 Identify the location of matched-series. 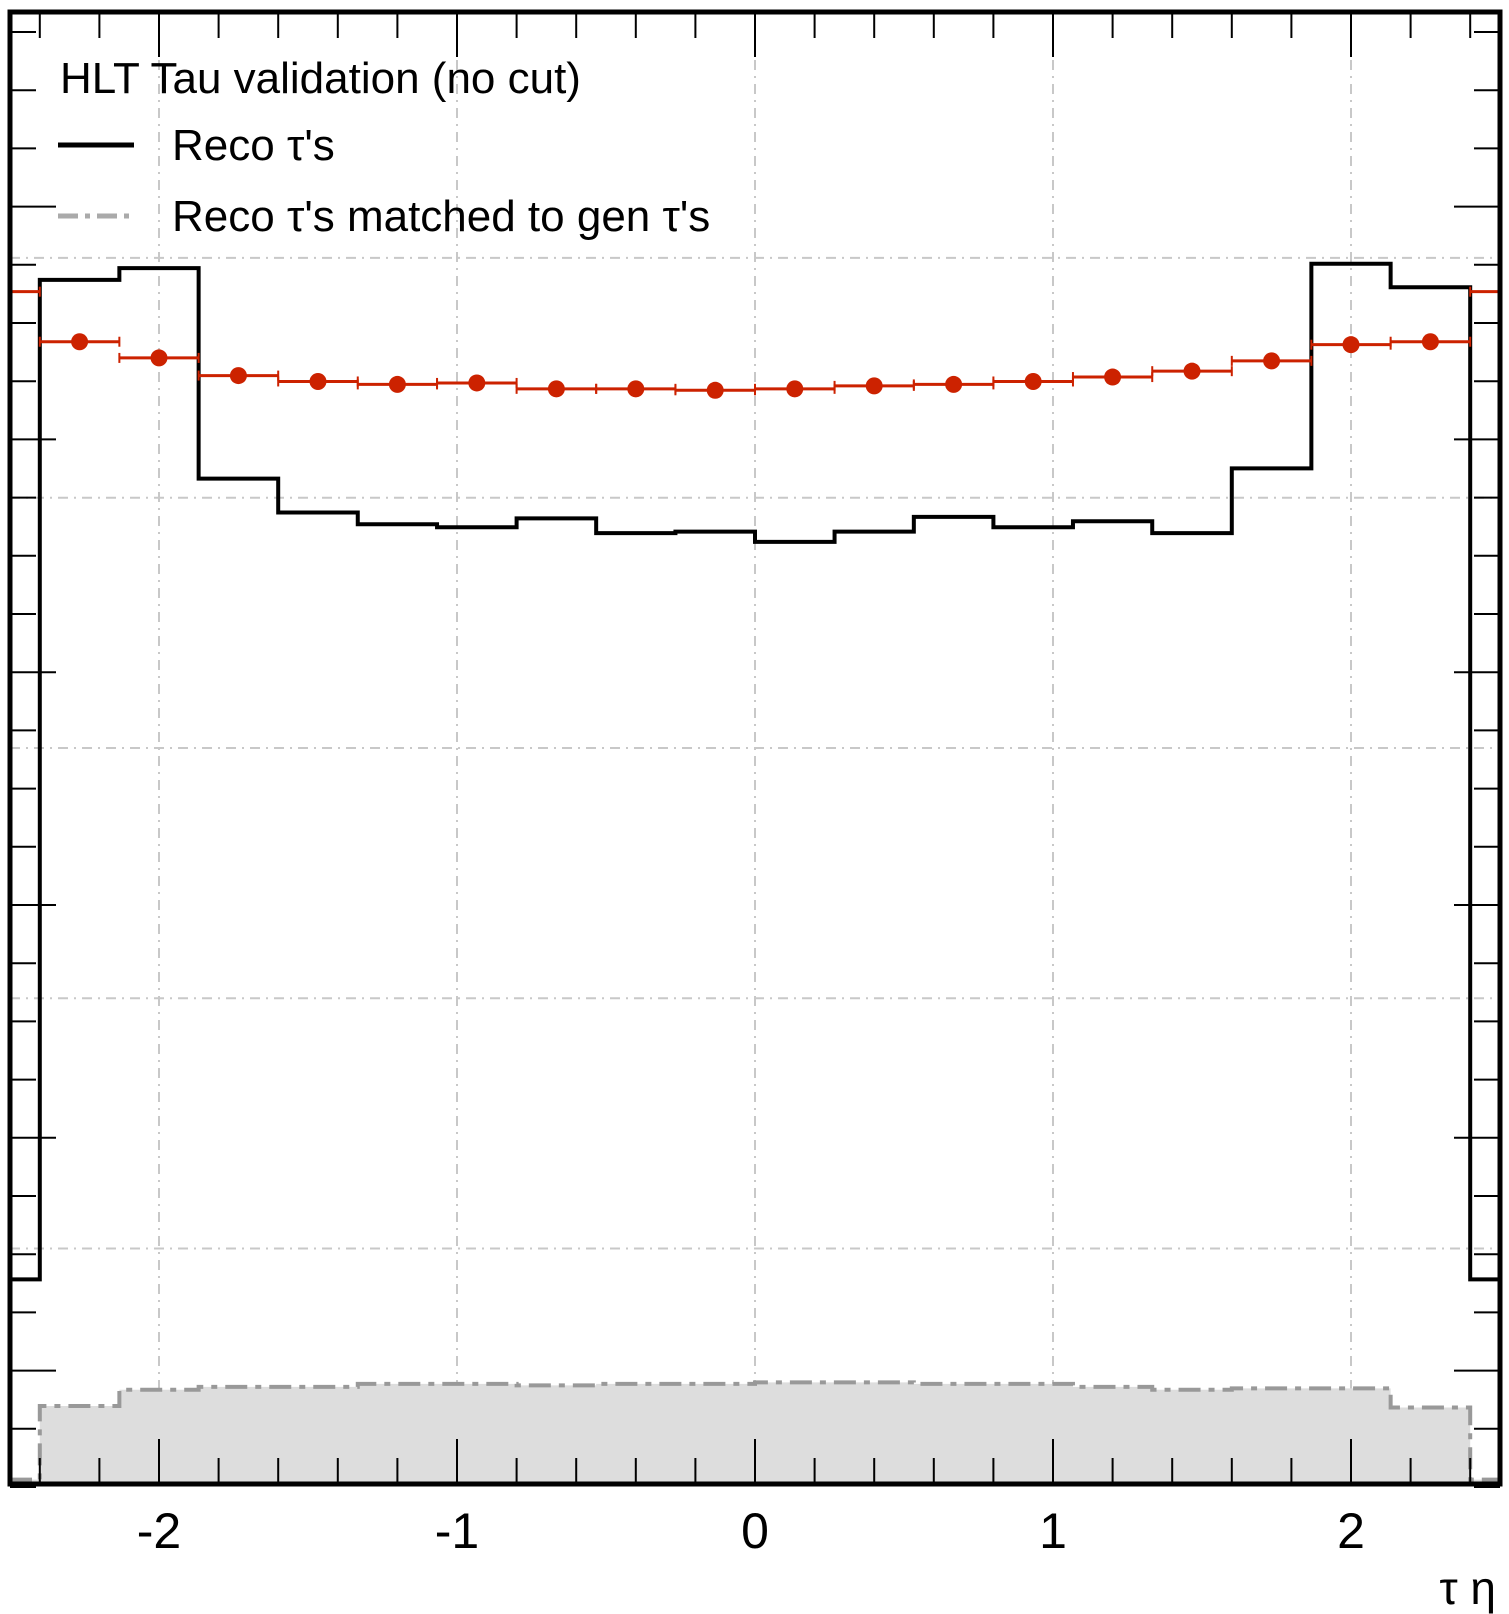
(755, 1432).